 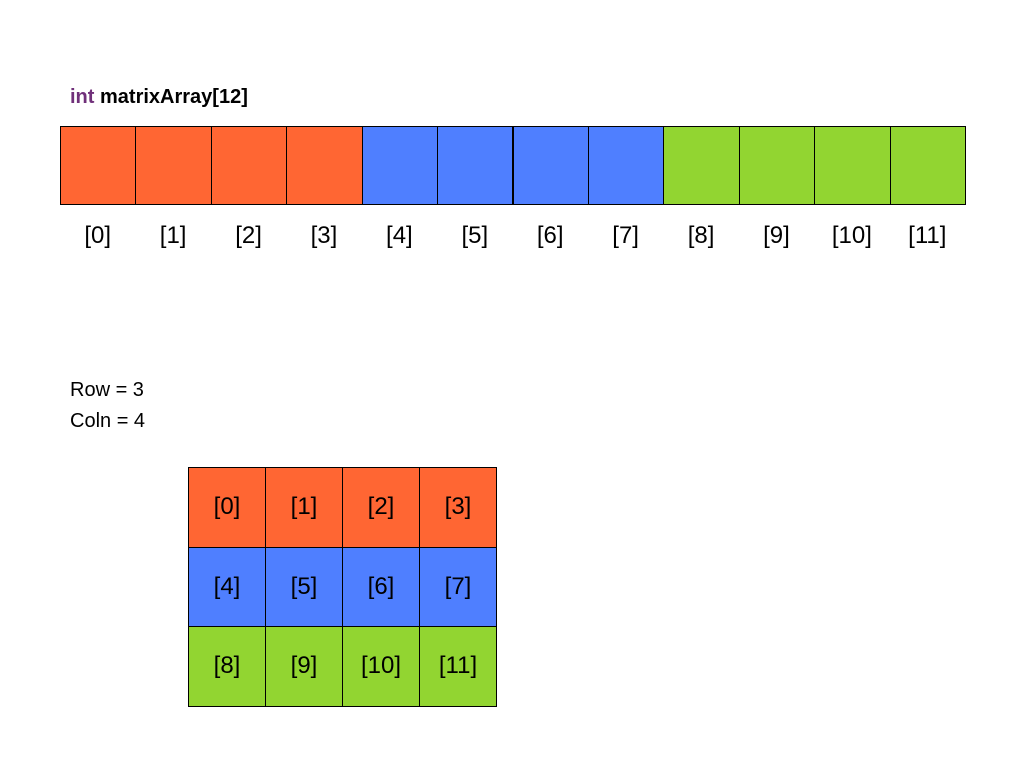 I want to click on matrix-cell: [5], so click(x=304, y=586).